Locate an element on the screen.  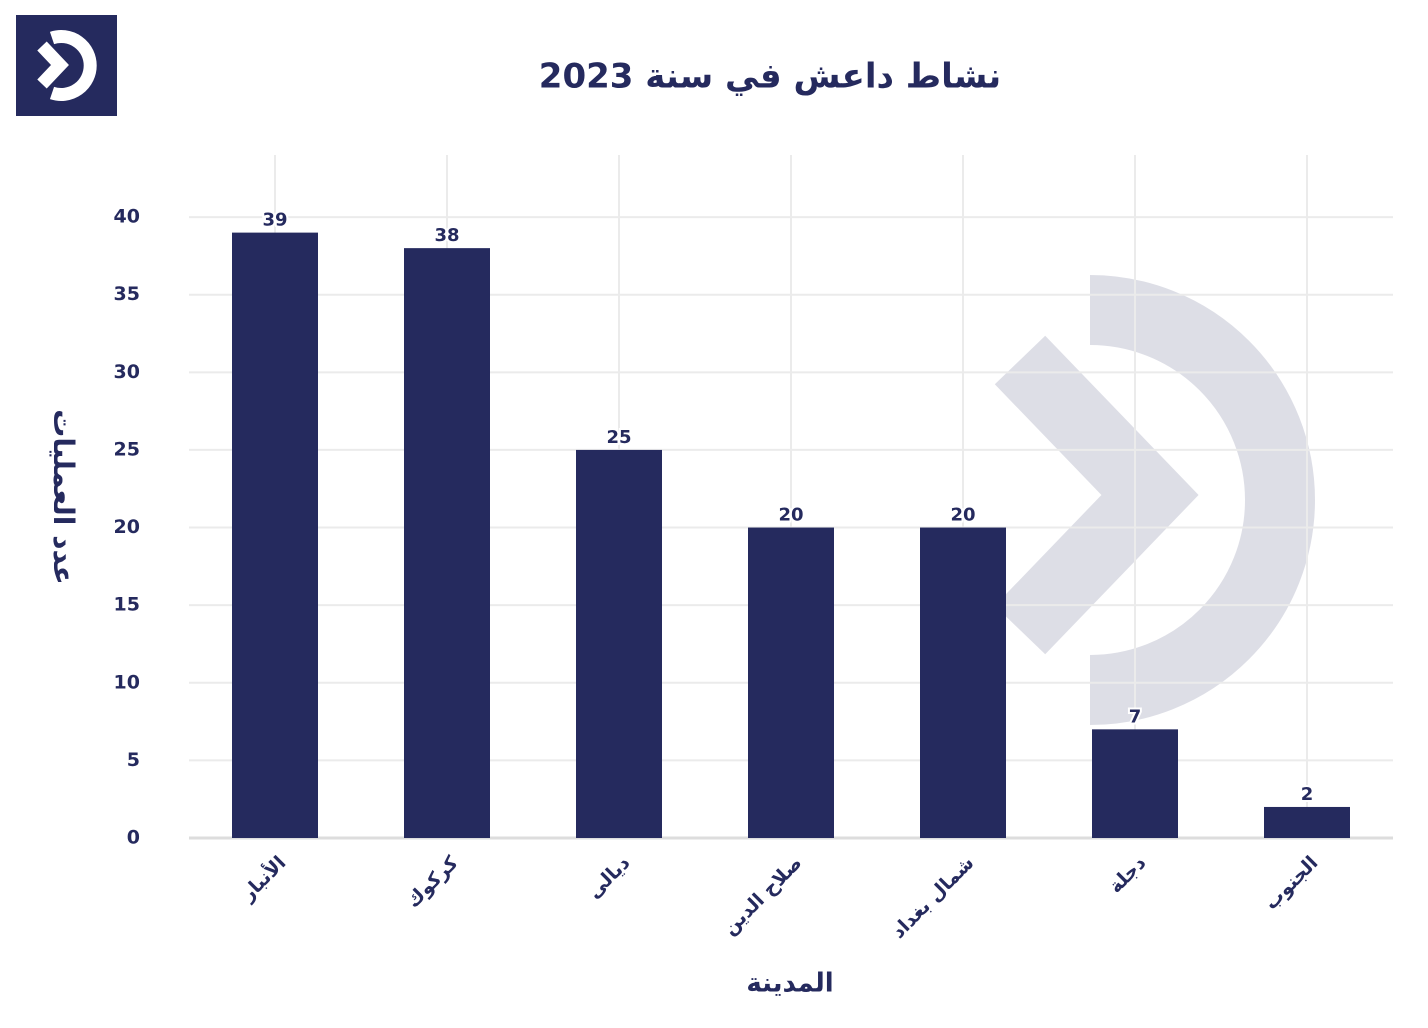
y-tick-label: 40 is located at coordinates (127, 217).